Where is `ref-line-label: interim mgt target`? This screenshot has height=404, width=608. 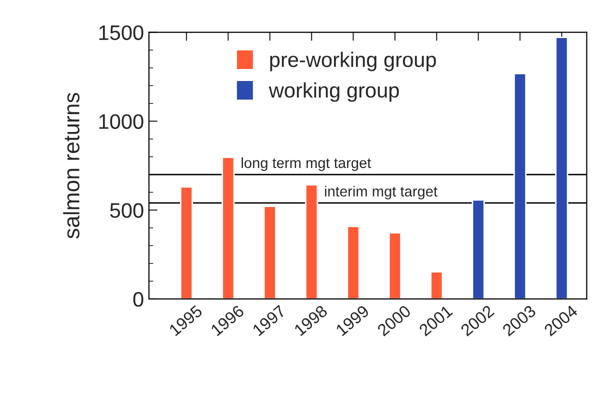 ref-line-label: interim mgt target is located at coordinates (381, 193).